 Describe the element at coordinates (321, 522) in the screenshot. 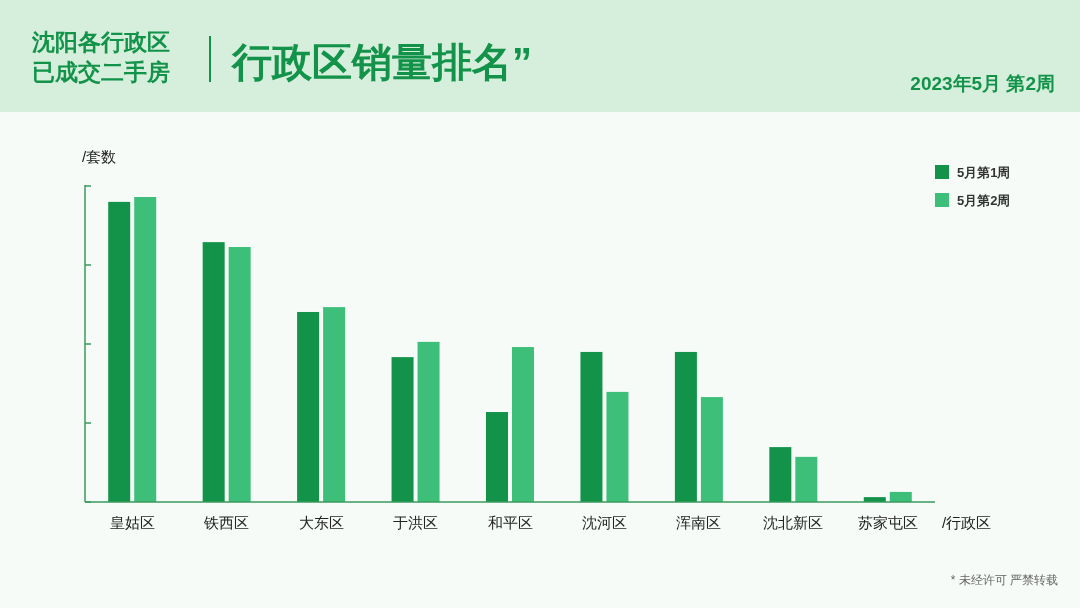

I see `x-tick-label: 大东区` at that location.